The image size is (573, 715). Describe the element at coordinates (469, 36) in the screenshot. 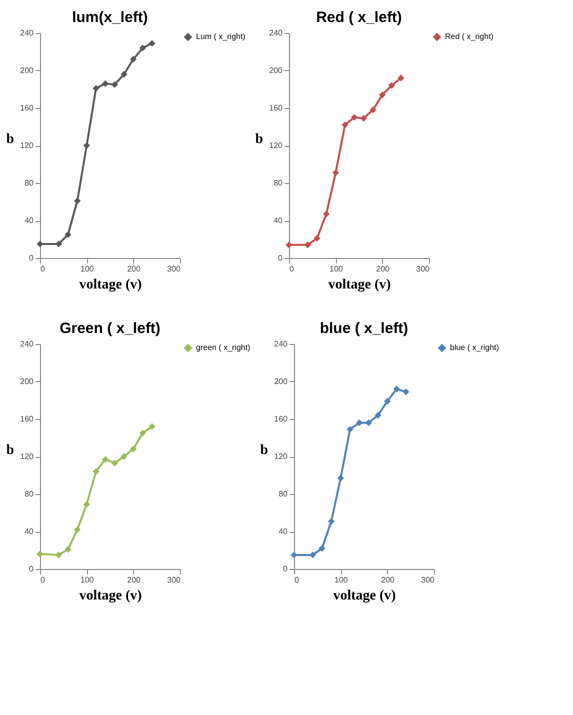

I see `legend-label: Red ( x_right)` at that location.